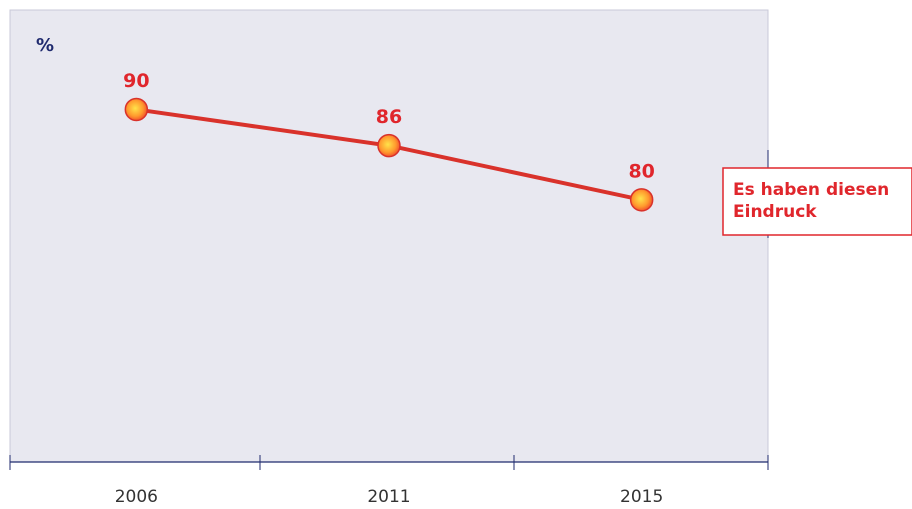  What do you see at coordinates (45, 45) in the screenshot?
I see `y-axis-label: %` at bounding box center [45, 45].